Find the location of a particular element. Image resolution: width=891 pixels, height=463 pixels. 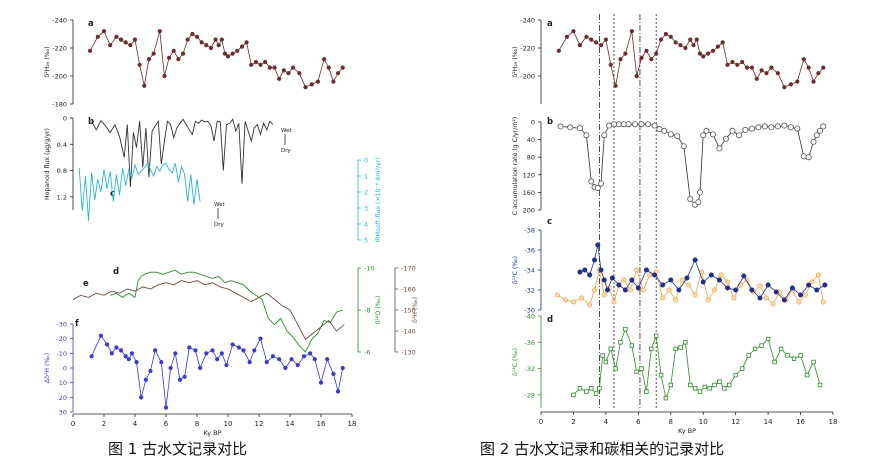

figure-2-caption: 图 2 古水文记录和碳相关的记录对比 is located at coordinates (602, 449).